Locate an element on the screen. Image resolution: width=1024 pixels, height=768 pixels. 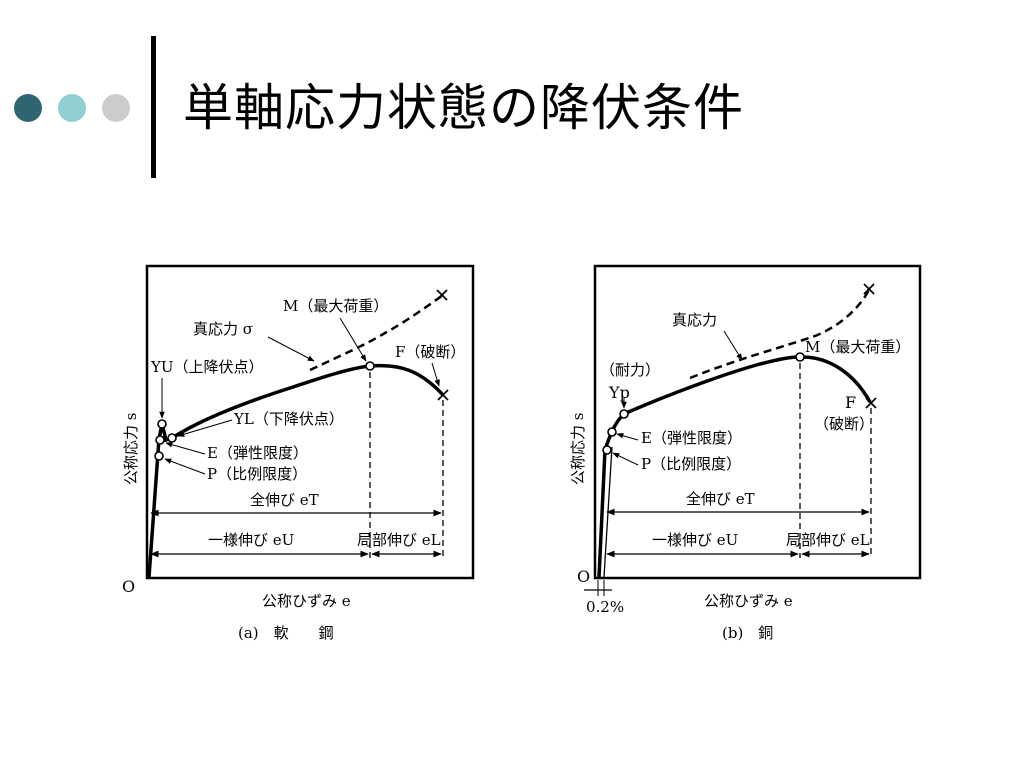
diagram-b-caption: (b) 銅 is located at coordinates (747, 633).